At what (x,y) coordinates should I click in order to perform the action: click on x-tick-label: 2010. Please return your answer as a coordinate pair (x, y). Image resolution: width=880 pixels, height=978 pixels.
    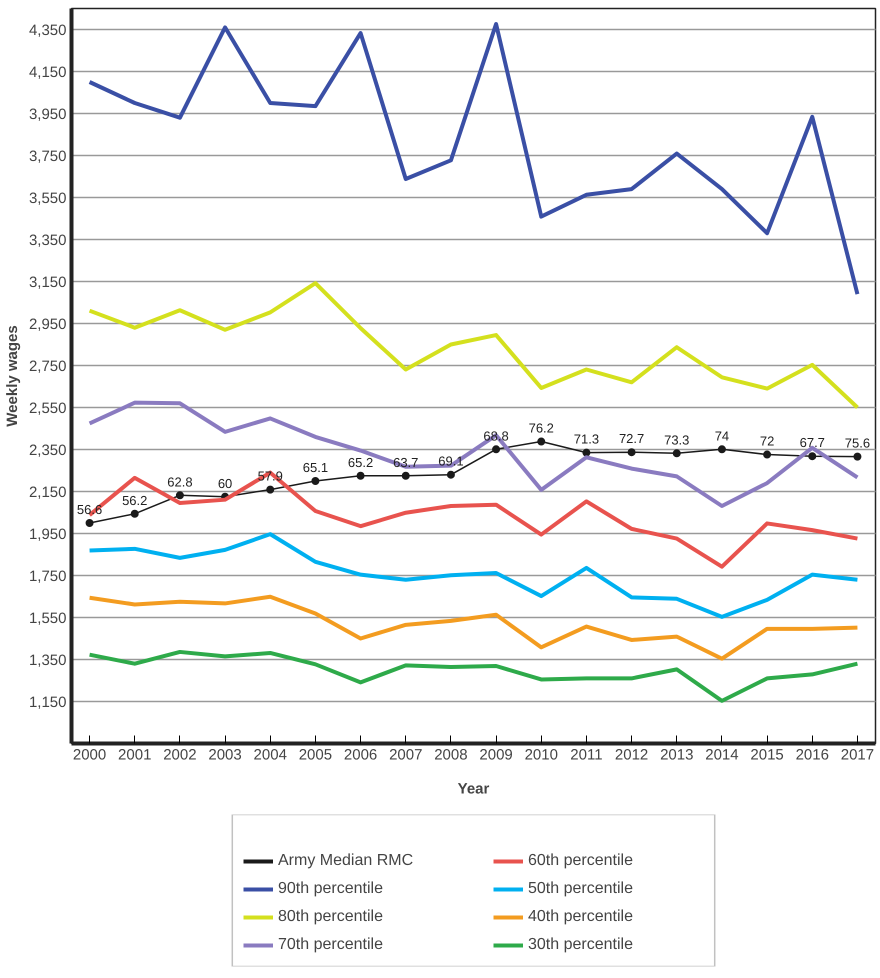
    Looking at the image, I should click on (541, 755).